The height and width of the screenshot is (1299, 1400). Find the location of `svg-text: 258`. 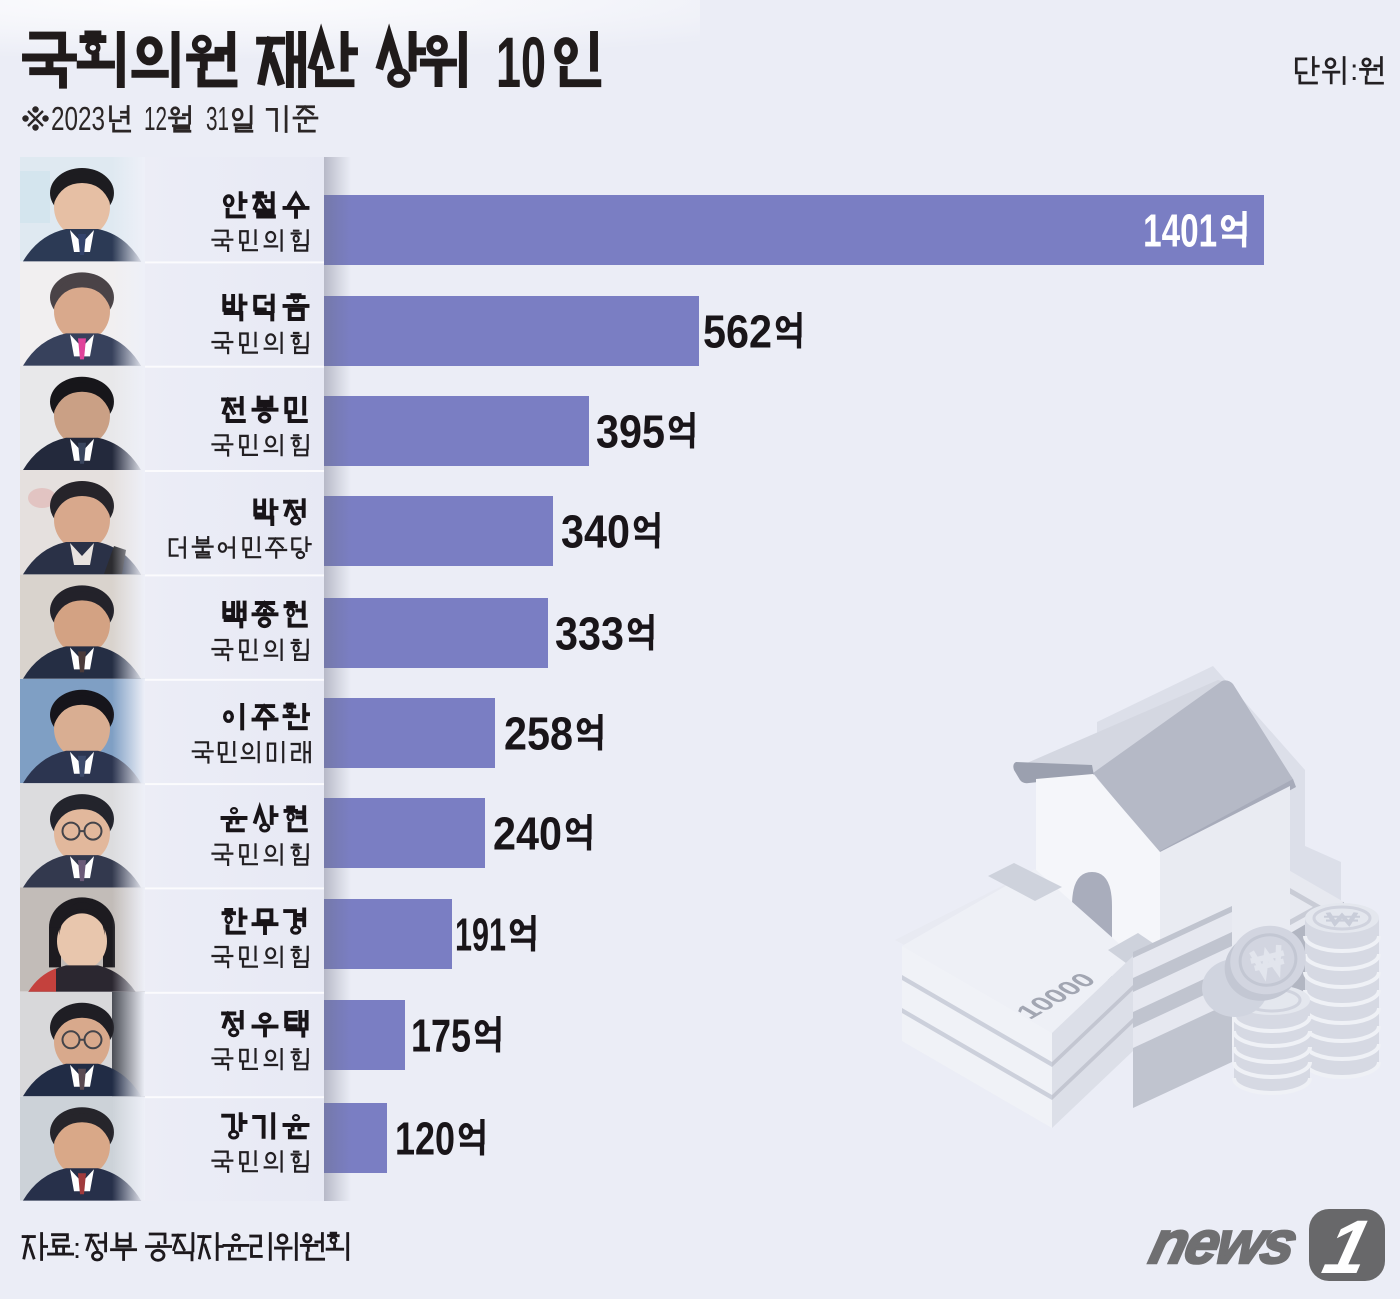

svg-text: 258 is located at coordinates (538, 734).